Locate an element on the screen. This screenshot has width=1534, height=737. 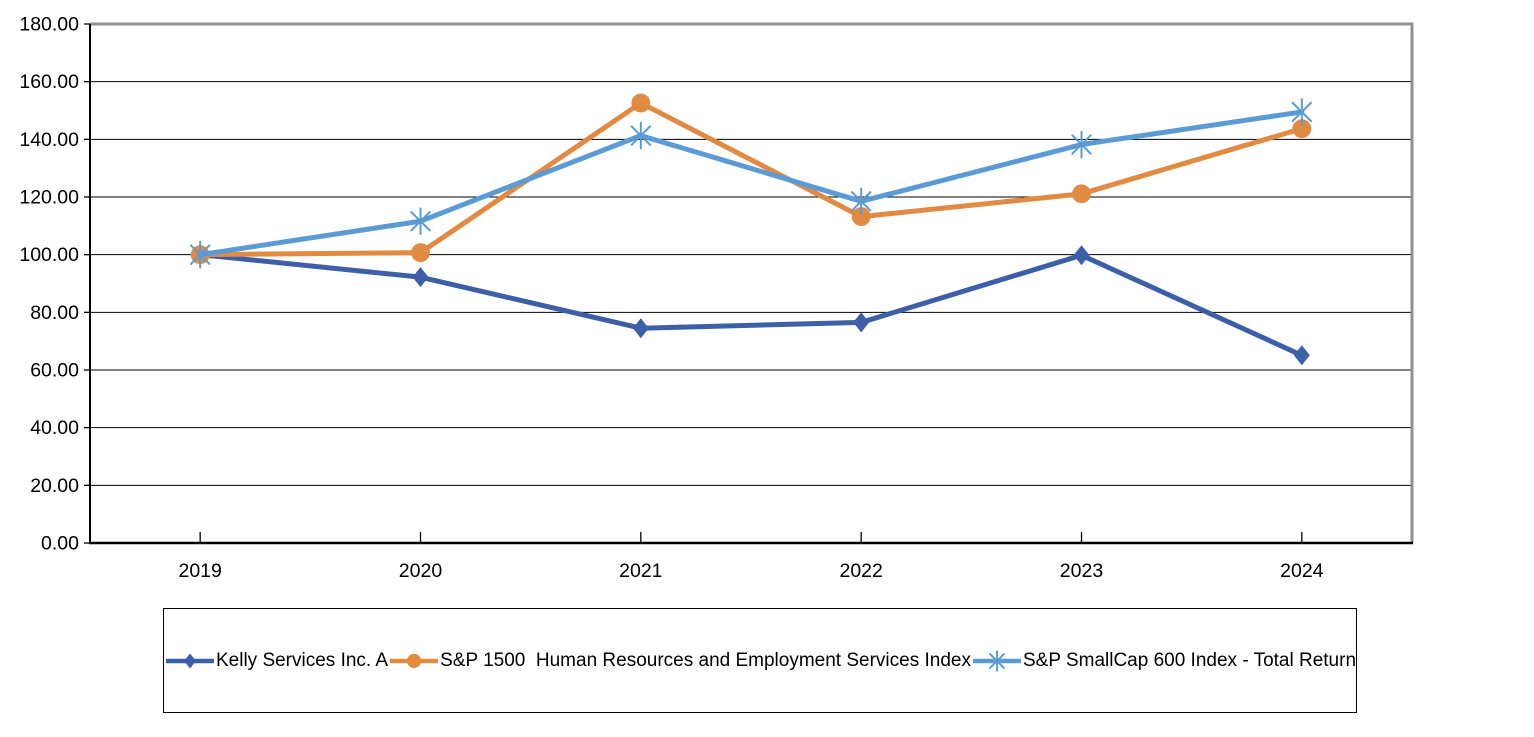
x-tick-label: 2024 is located at coordinates (1302, 571).